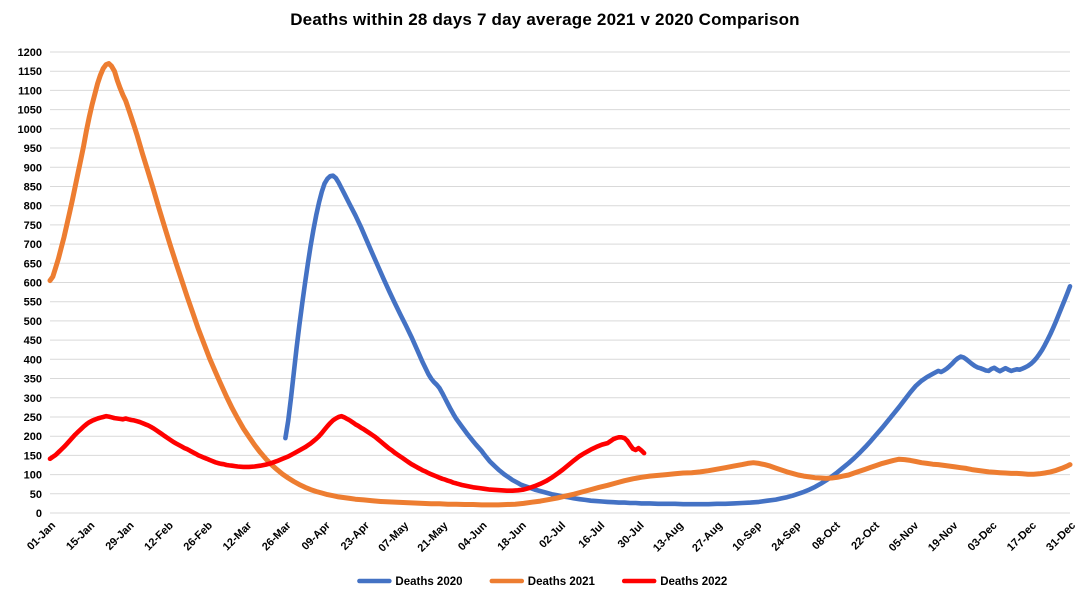 The image size is (1090, 600). I want to click on legend-item-deaths-2021: Deaths 2021, so click(542, 582).